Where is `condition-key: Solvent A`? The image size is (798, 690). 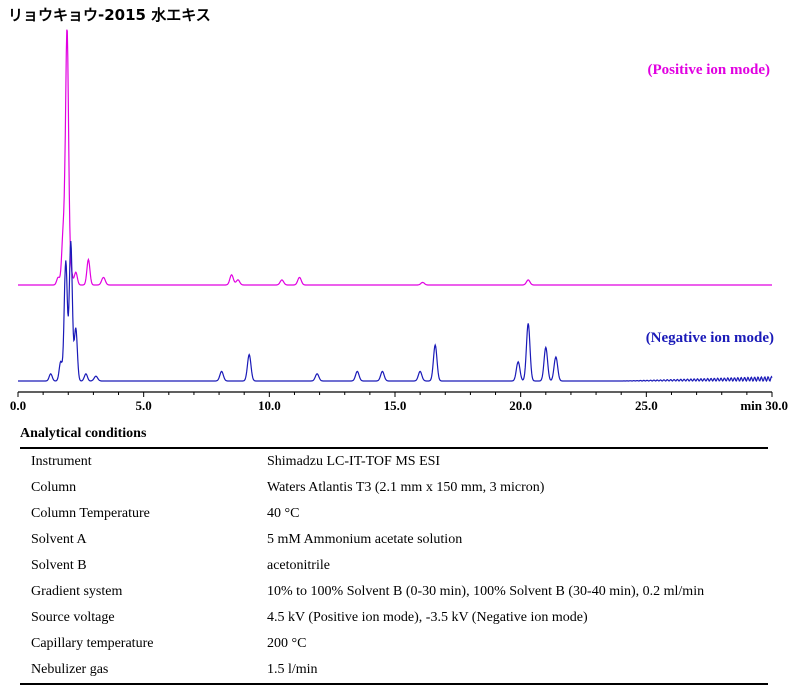
condition-key: Solvent A is located at coordinates (59, 539).